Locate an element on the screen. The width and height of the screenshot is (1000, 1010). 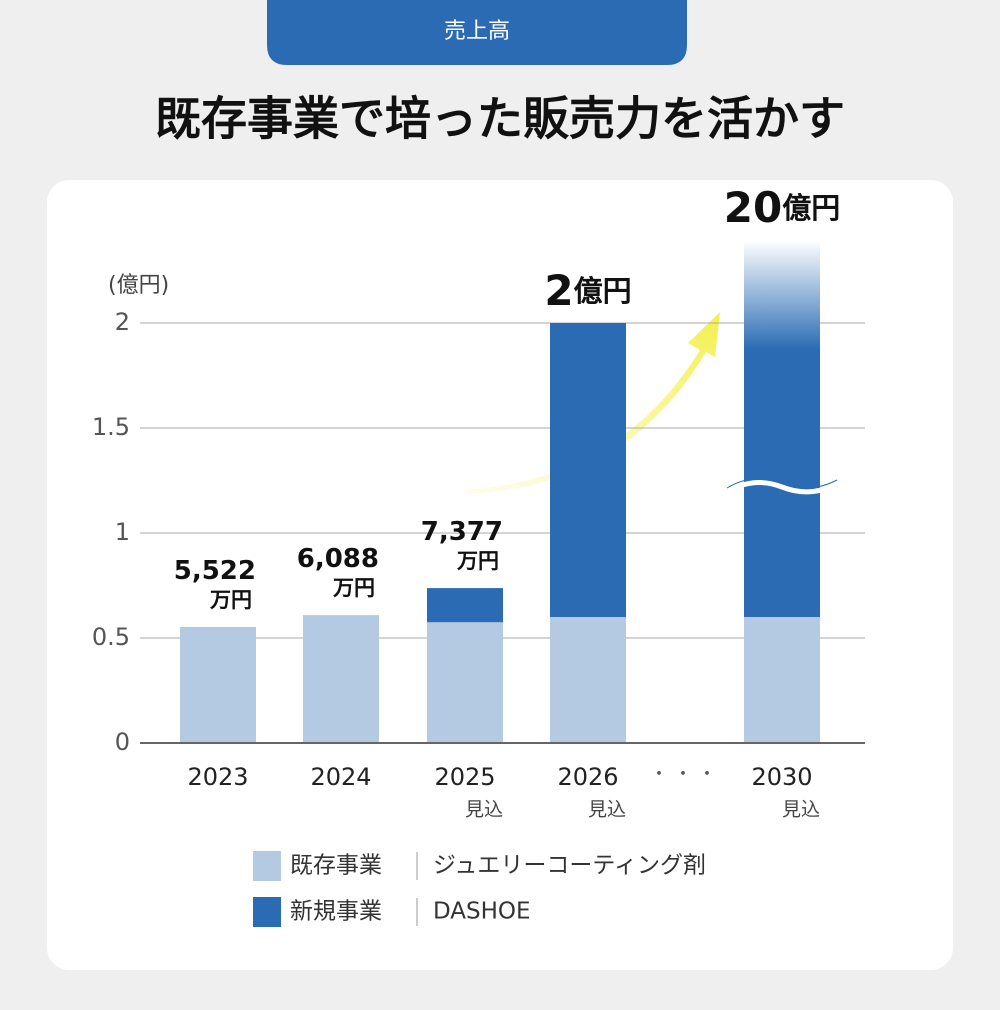
total-number: 5,522 is located at coordinates (215, 571).